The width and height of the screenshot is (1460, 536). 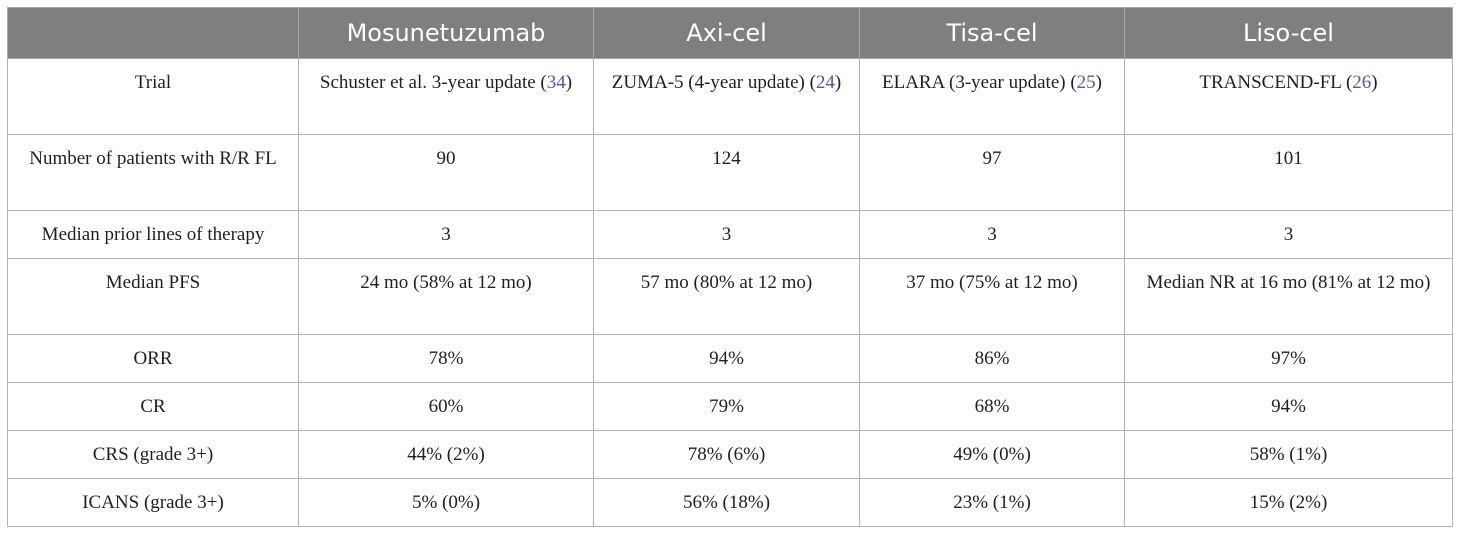 What do you see at coordinates (992, 454) in the screenshot?
I see `table-cell: 49% (0%)` at bounding box center [992, 454].